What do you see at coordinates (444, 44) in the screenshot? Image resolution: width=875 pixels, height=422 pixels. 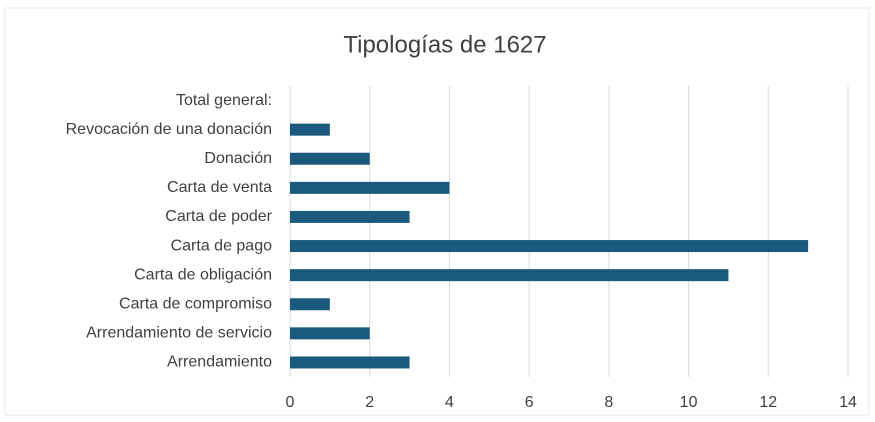 I see `chart-title: Tipologías de 1627` at bounding box center [444, 44].